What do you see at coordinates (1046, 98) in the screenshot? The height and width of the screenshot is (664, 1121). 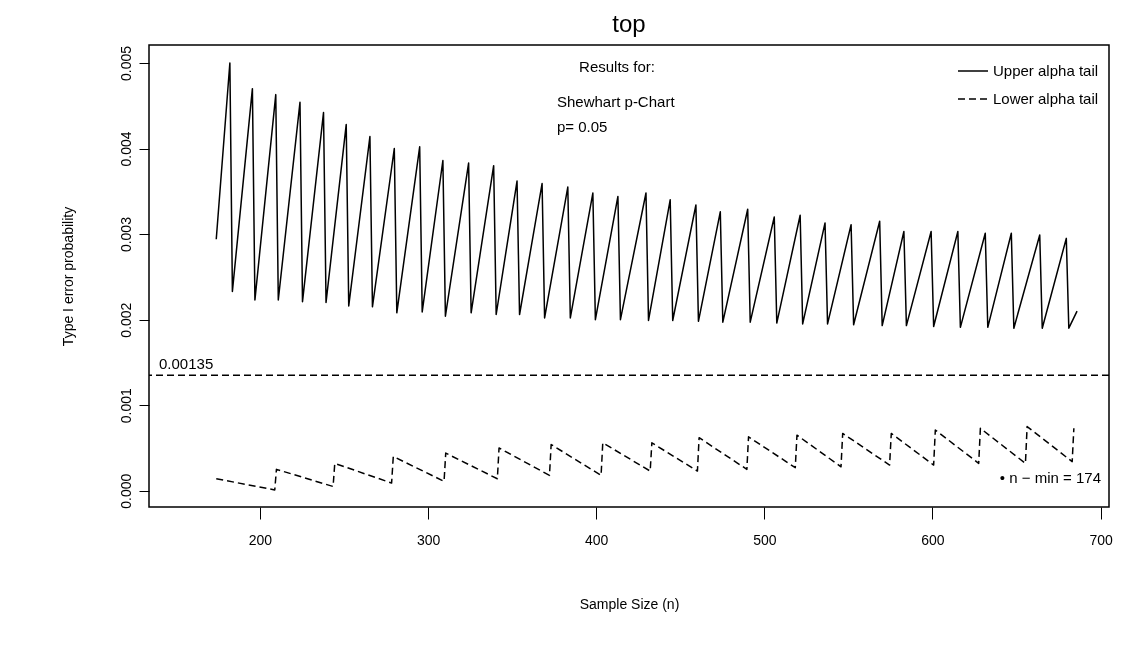 I see `legend-label: Lower alpha tail` at bounding box center [1046, 98].